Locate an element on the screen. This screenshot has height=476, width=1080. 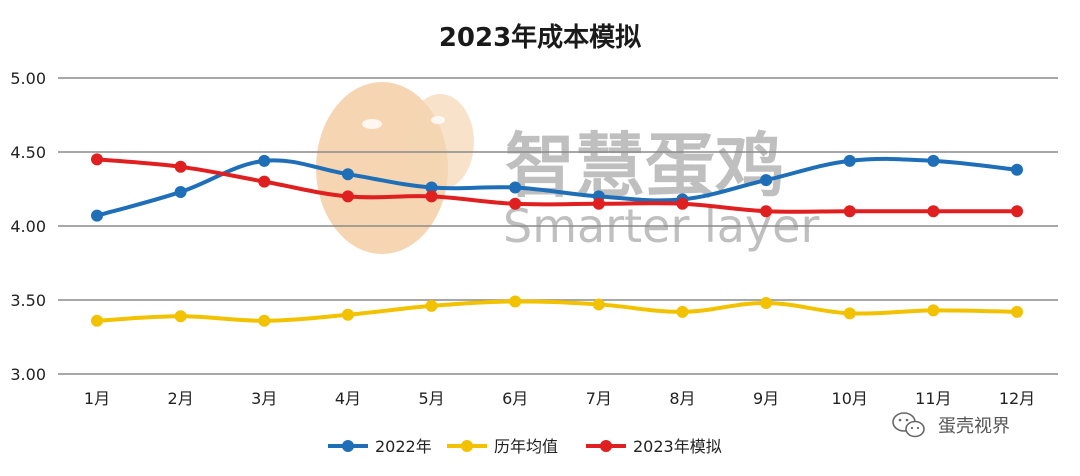
x-tick-label: 12月 is located at coordinates (1017, 398).